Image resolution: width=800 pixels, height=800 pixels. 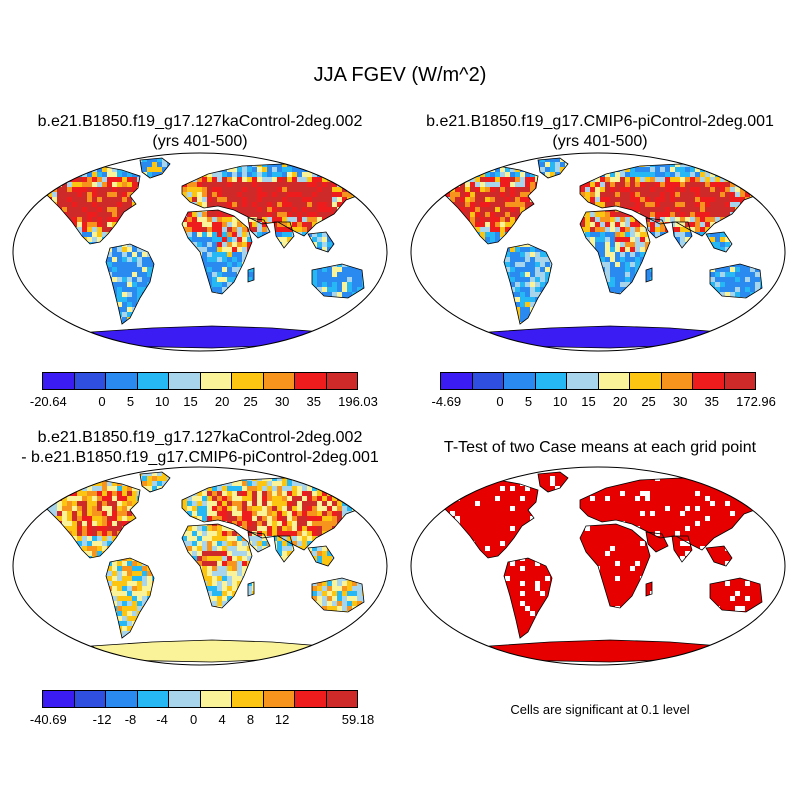 I want to click on coastline-seAsia, so click(x=321, y=242).